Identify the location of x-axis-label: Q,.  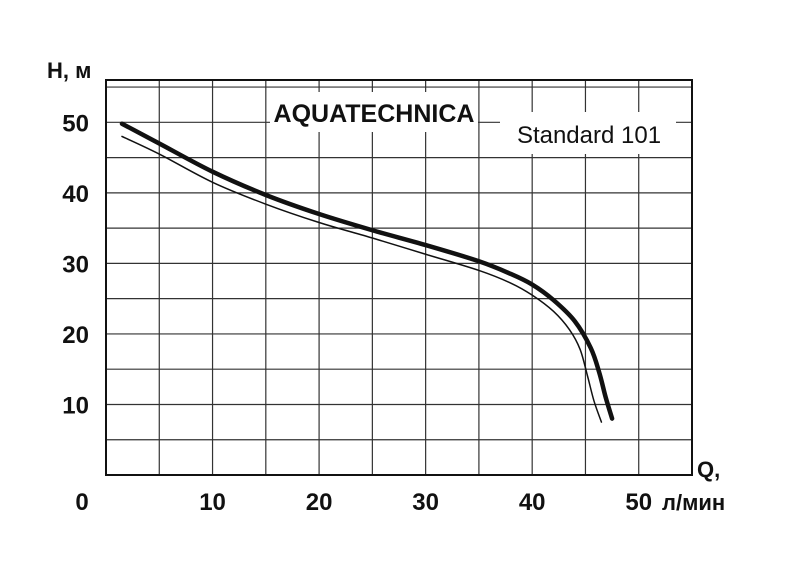
(708, 469).